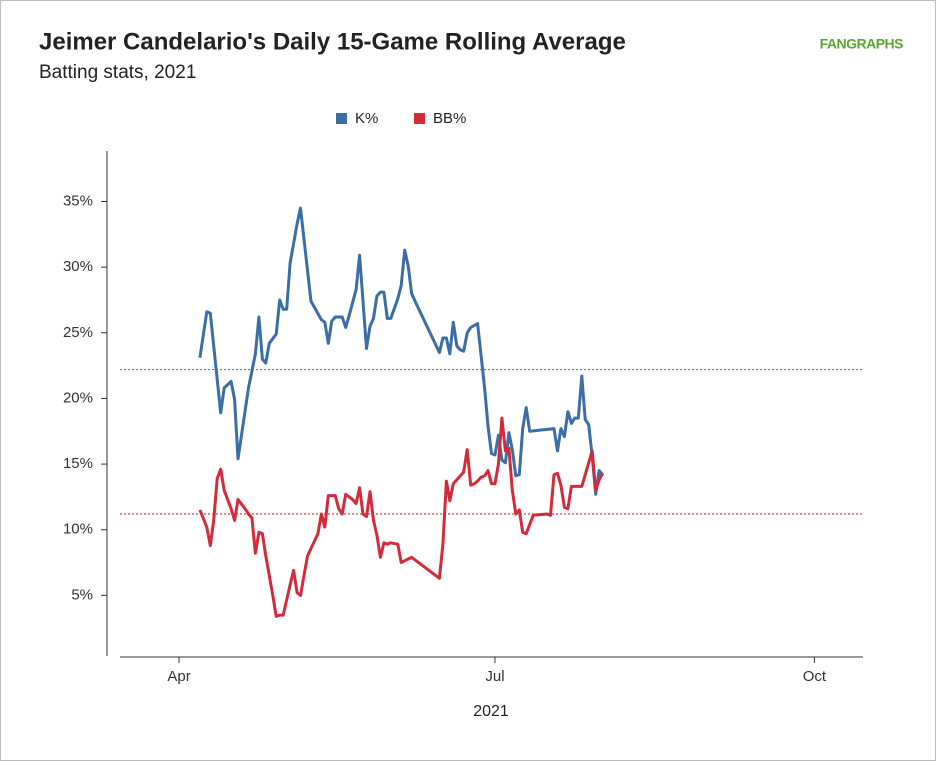  I want to click on y-tick-label: 35%, so click(78, 200).